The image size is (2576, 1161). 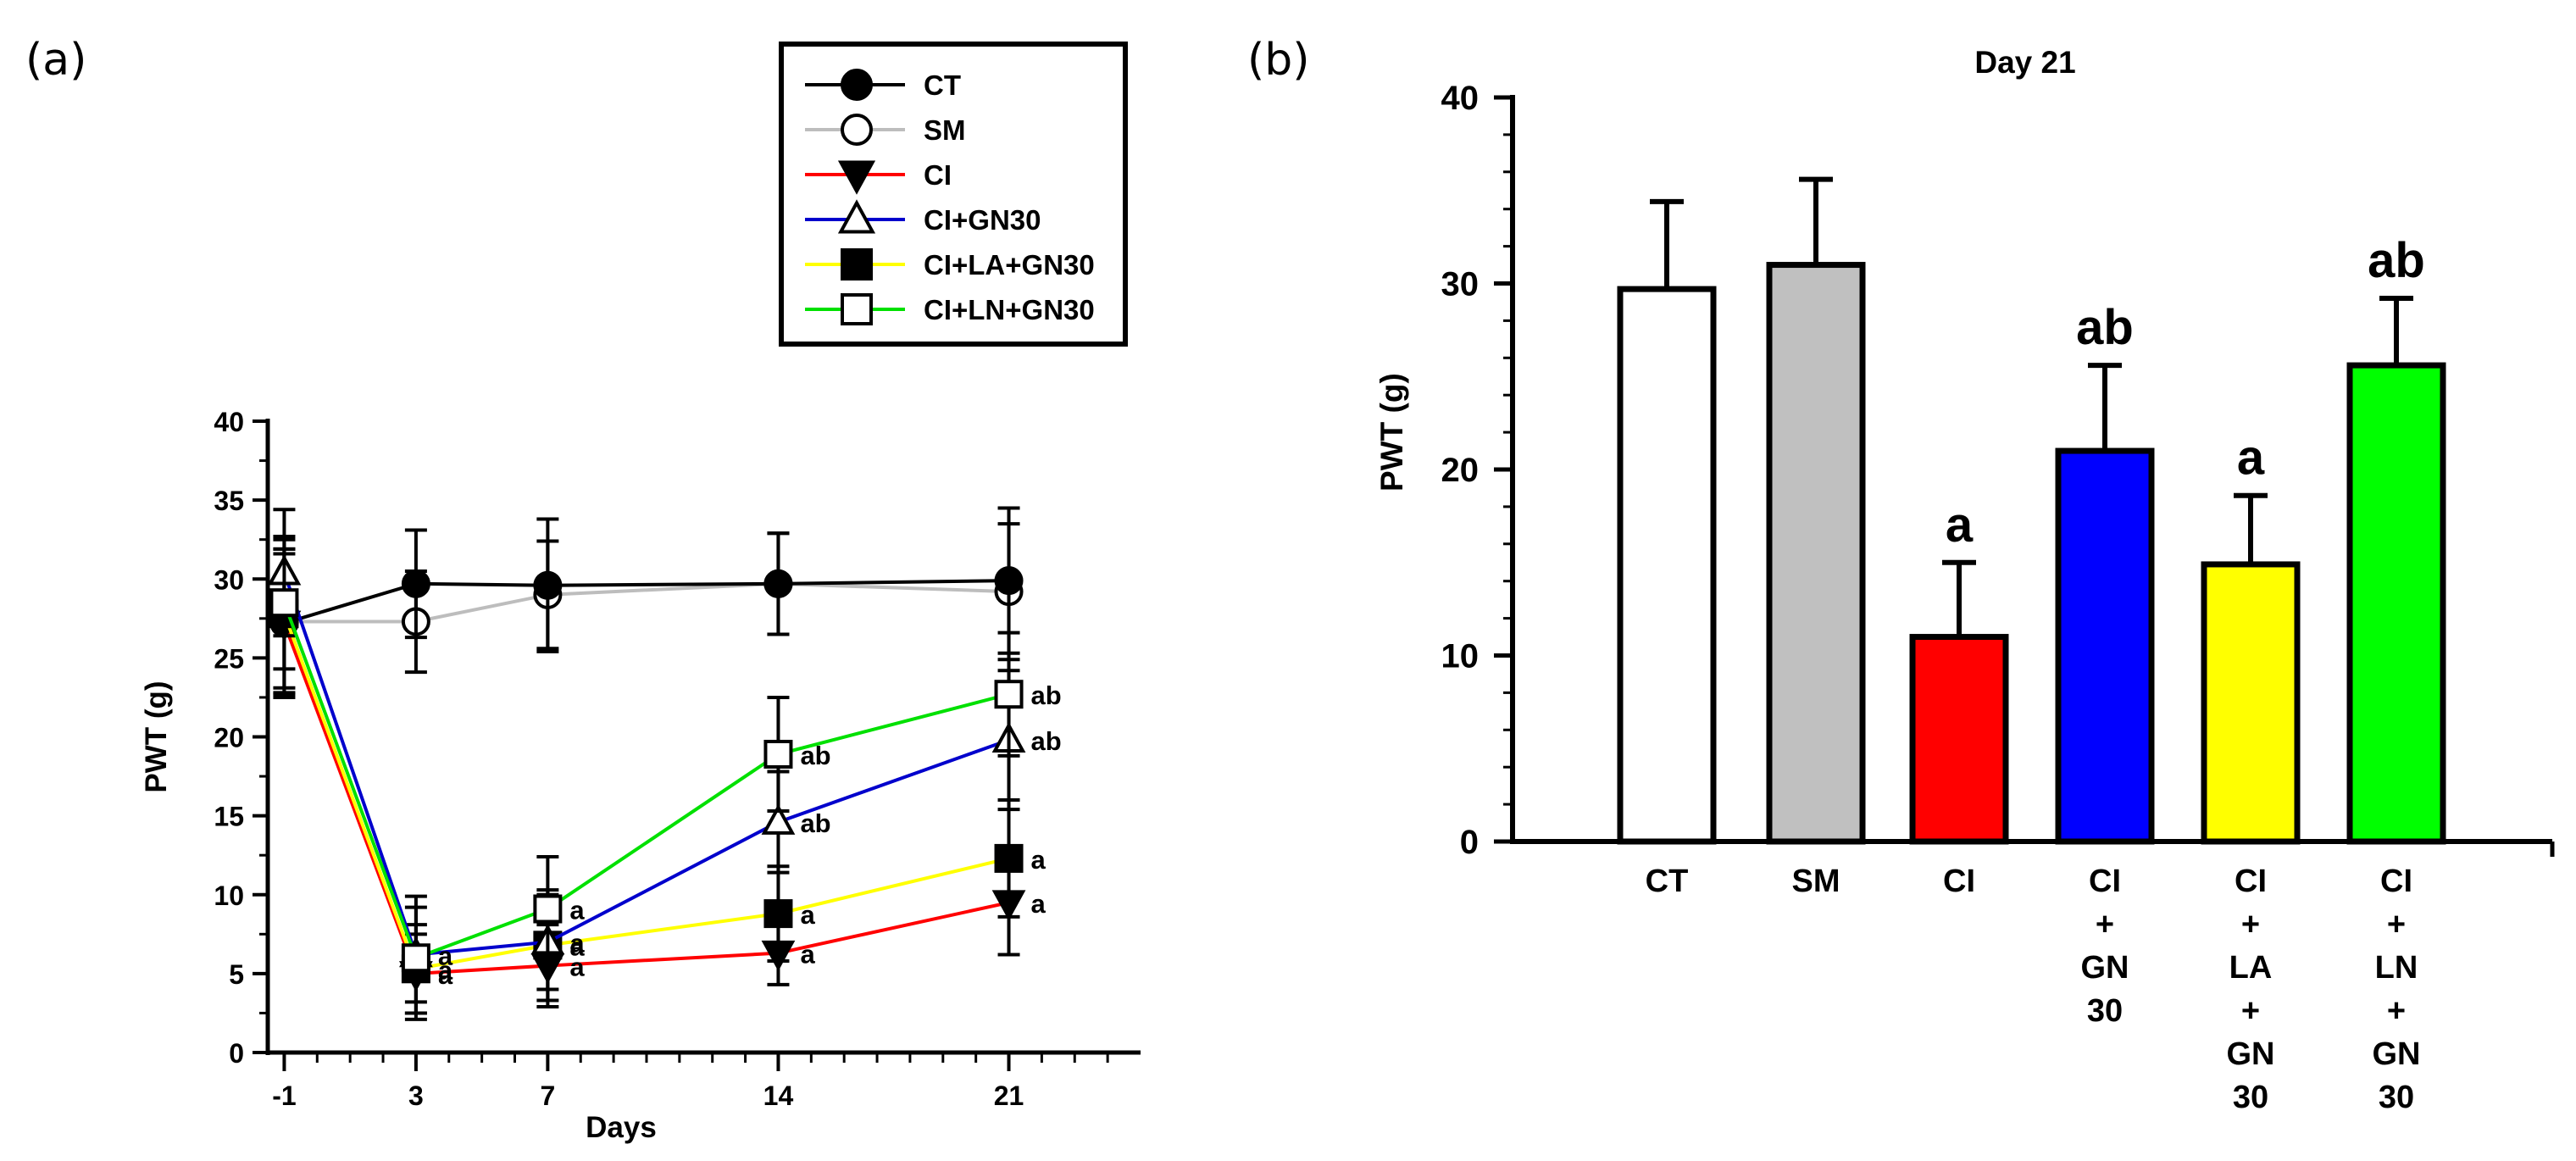 What do you see at coordinates (55, 61) in the screenshot?
I see `panel-label-a: (a)` at bounding box center [55, 61].